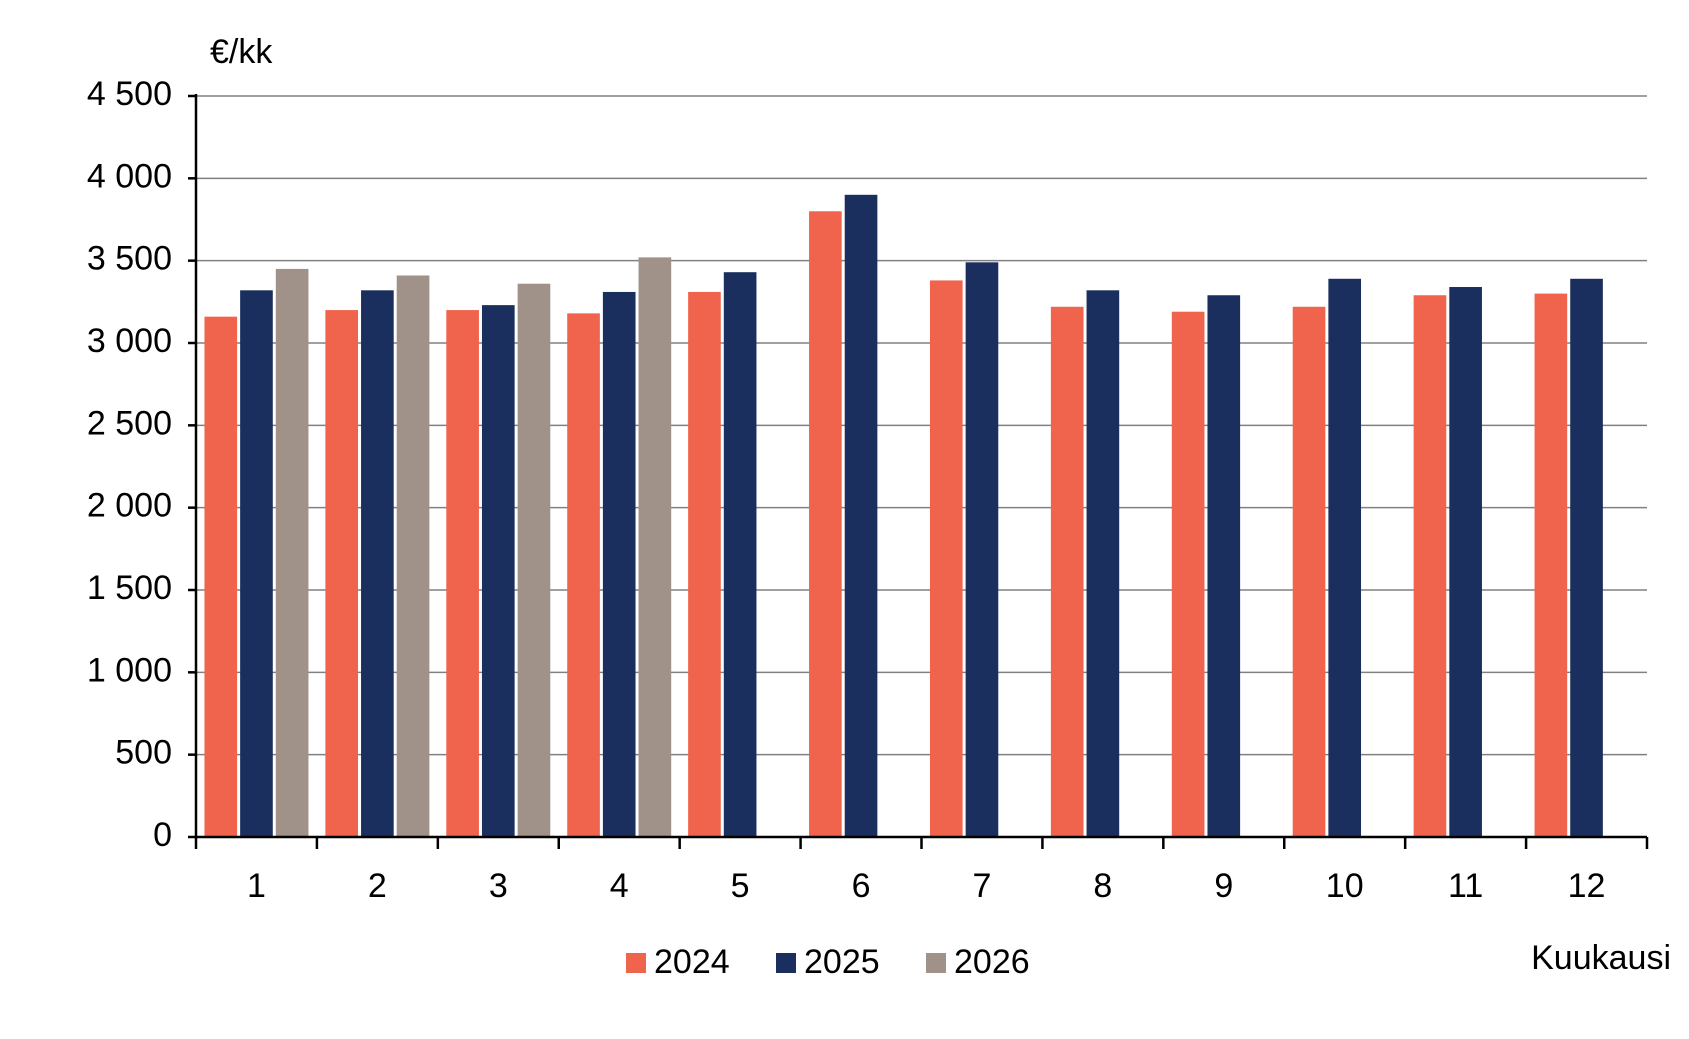 Image resolution: width=1689 pixels, height=1039 pixels. What do you see at coordinates (1345, 886) in the screenshot?
I see `x-tick-label: 10` at bounding box center [1345, 886].